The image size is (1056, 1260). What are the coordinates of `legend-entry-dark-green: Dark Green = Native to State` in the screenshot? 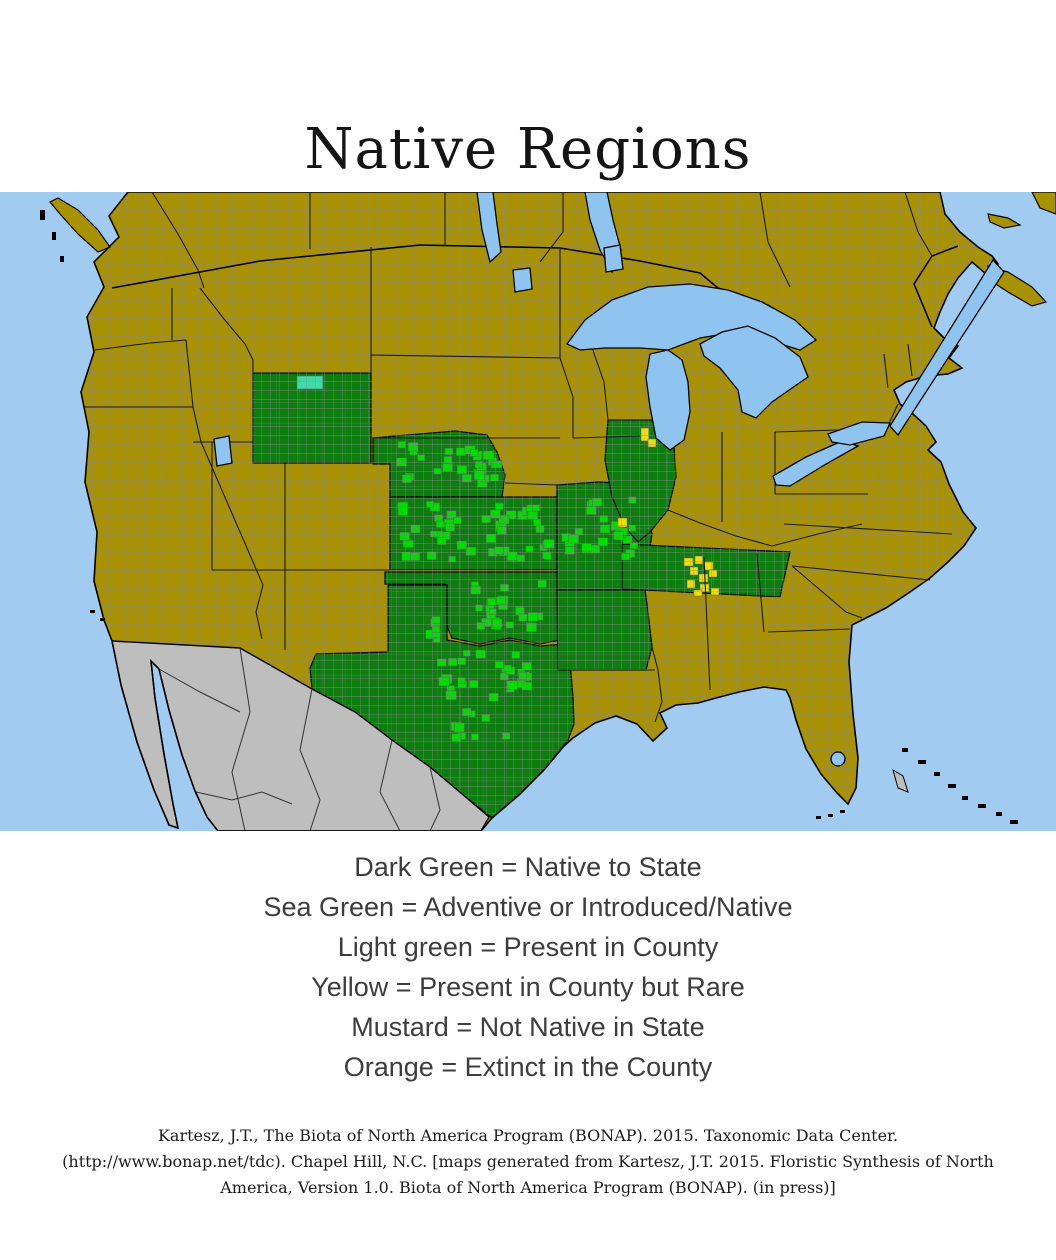 It's located at (528, 867).